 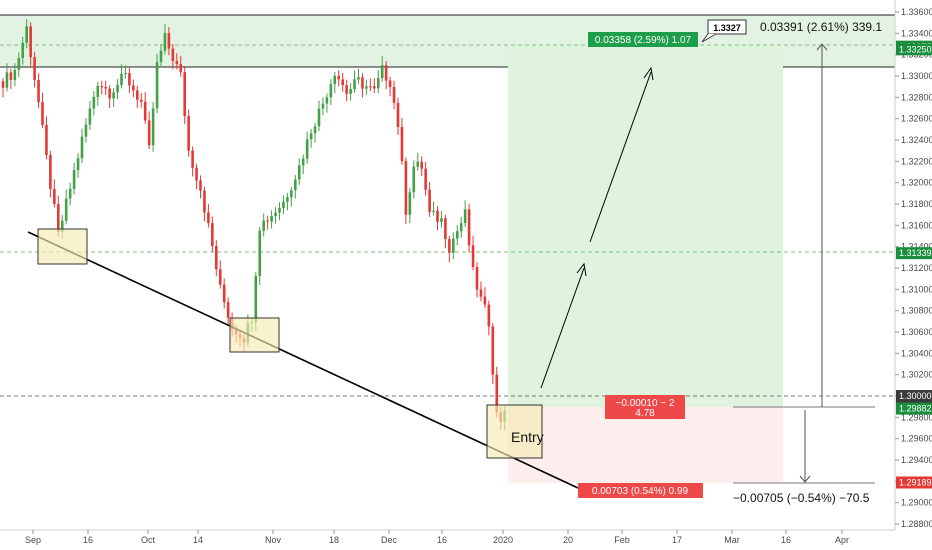 What do you see at coordinates (916, 439) in the screenshot?
I see `price-tick-label: 1.29600` at bounding box center [916, 439].